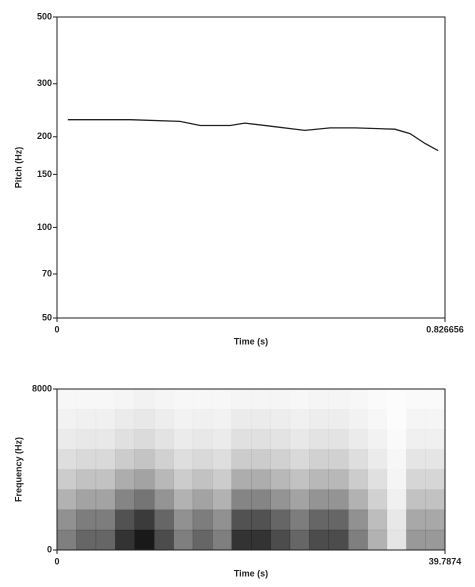 The image size is (475, 587). Describe the element at coordinates (445, 329) in the screenshot. I see `x-tick-label: 0.826656` at that location.